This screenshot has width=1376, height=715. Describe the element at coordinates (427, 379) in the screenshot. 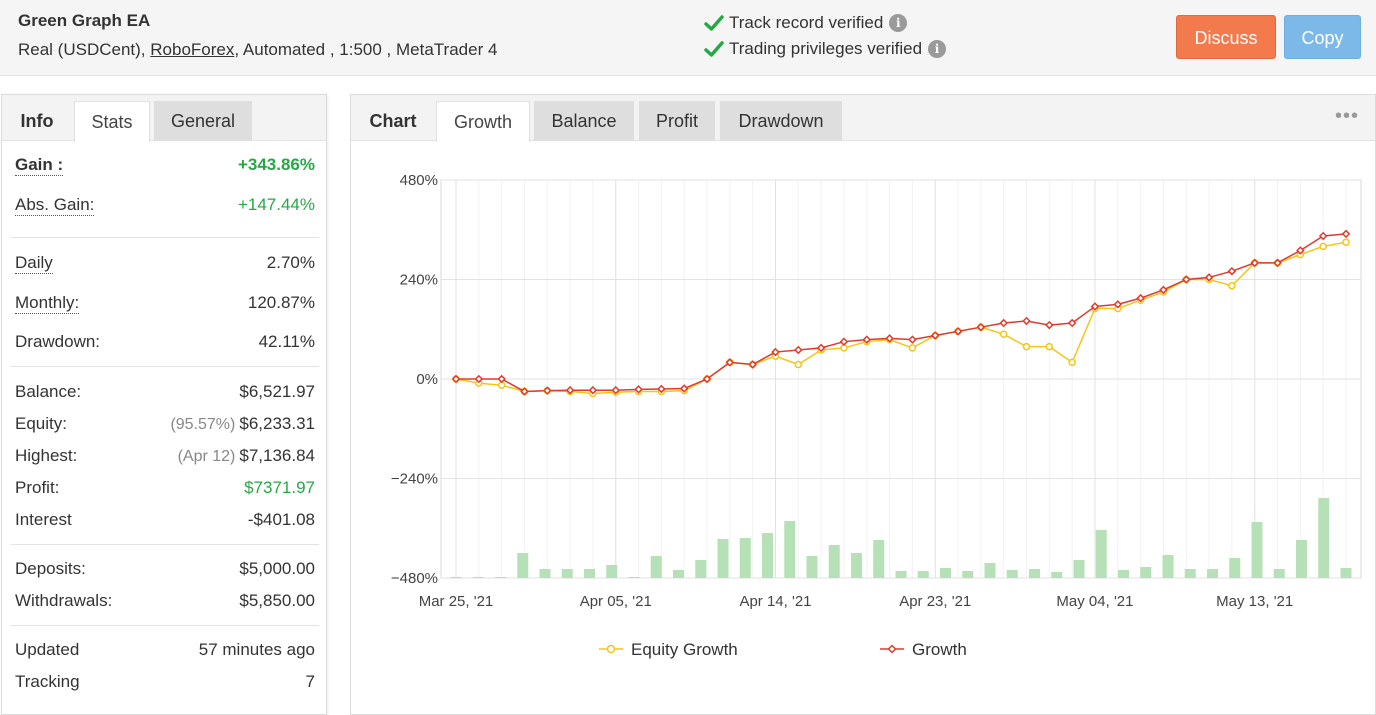

I see `y-tick-label: 0%` at that location.